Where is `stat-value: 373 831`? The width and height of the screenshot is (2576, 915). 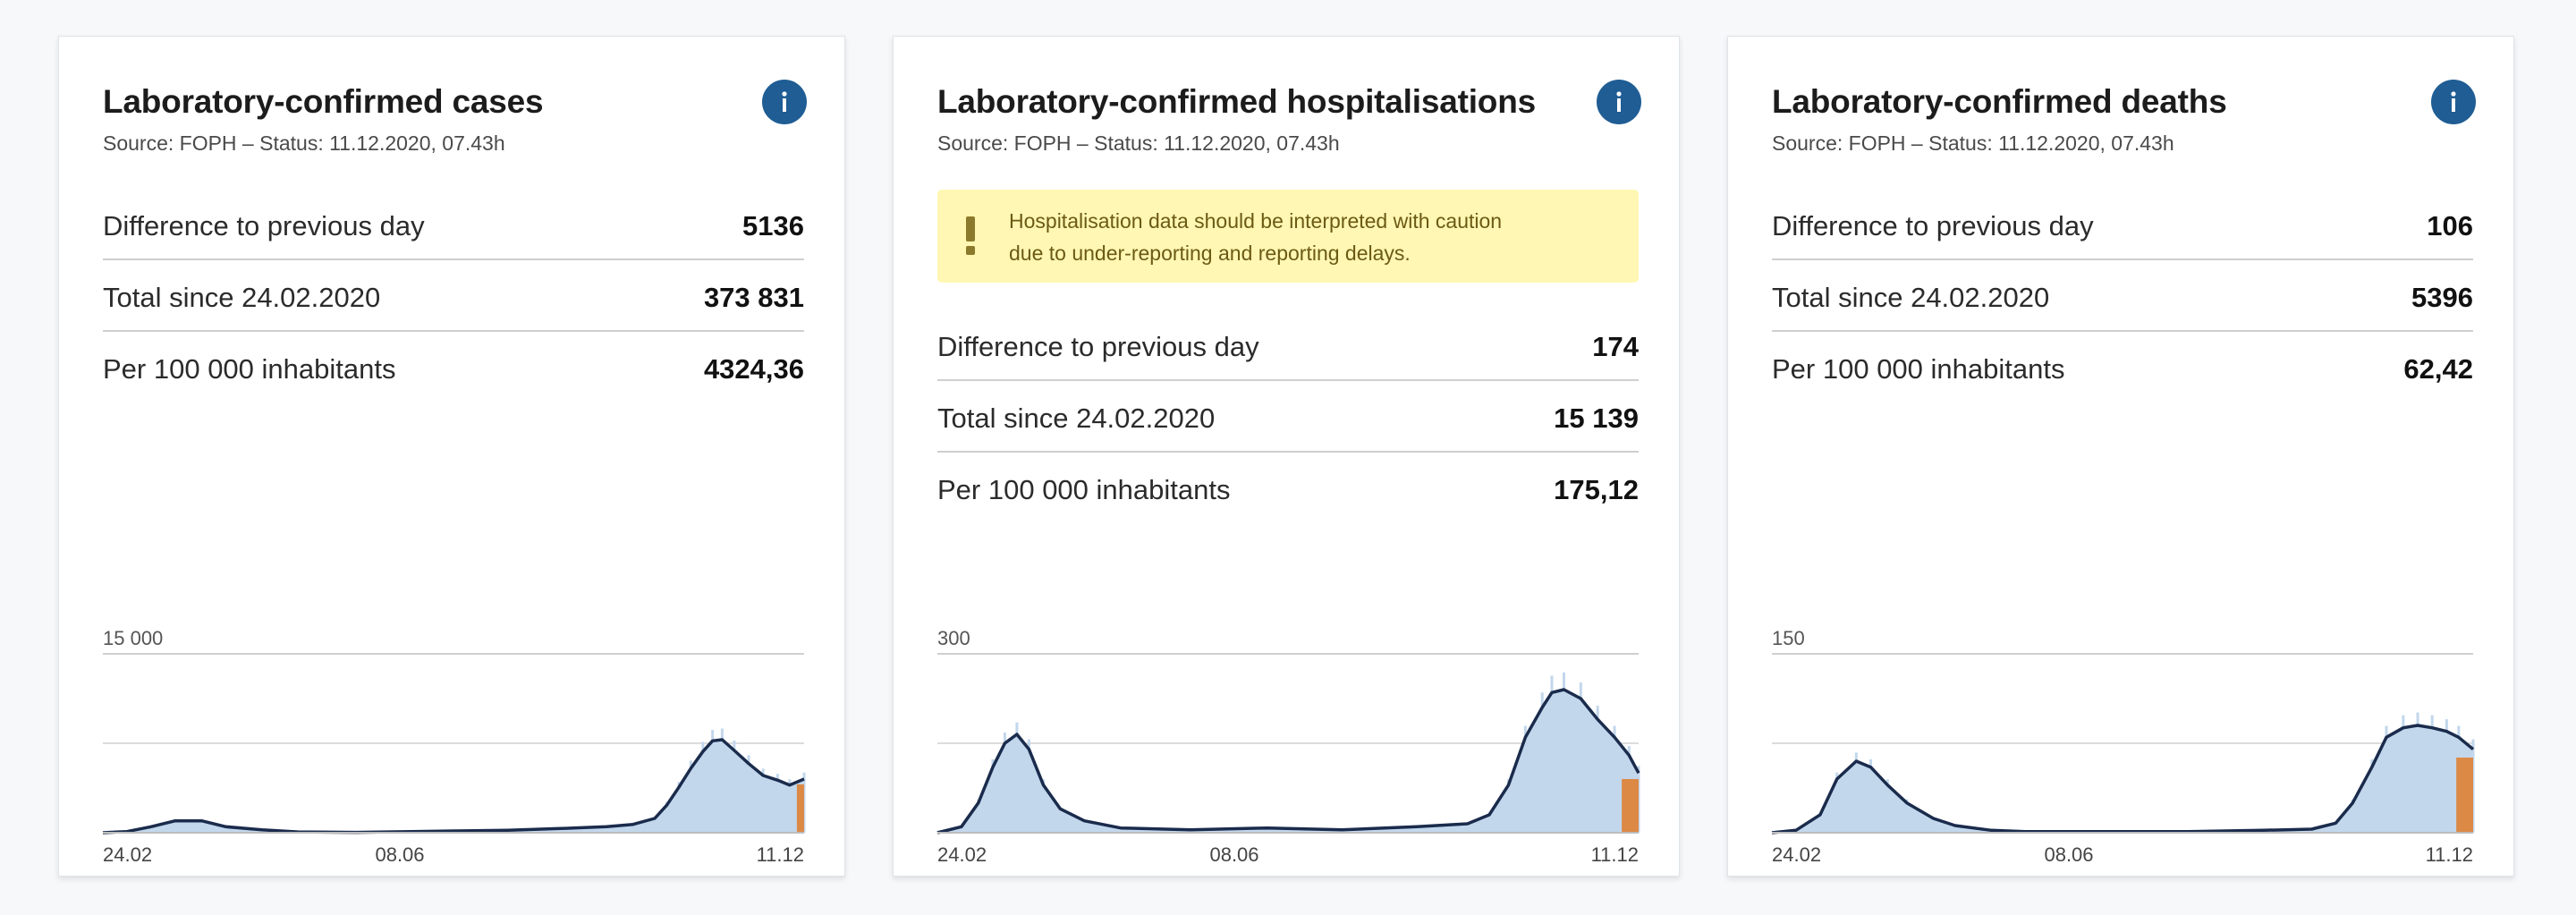 stat-value: 373 831 is located at coordinates (753, 297).